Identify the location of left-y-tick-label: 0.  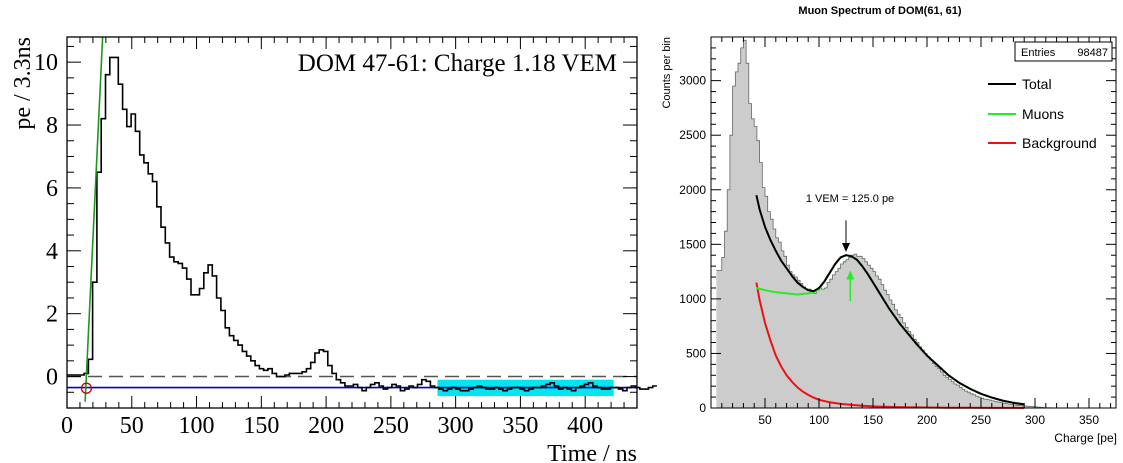
(52, 378).